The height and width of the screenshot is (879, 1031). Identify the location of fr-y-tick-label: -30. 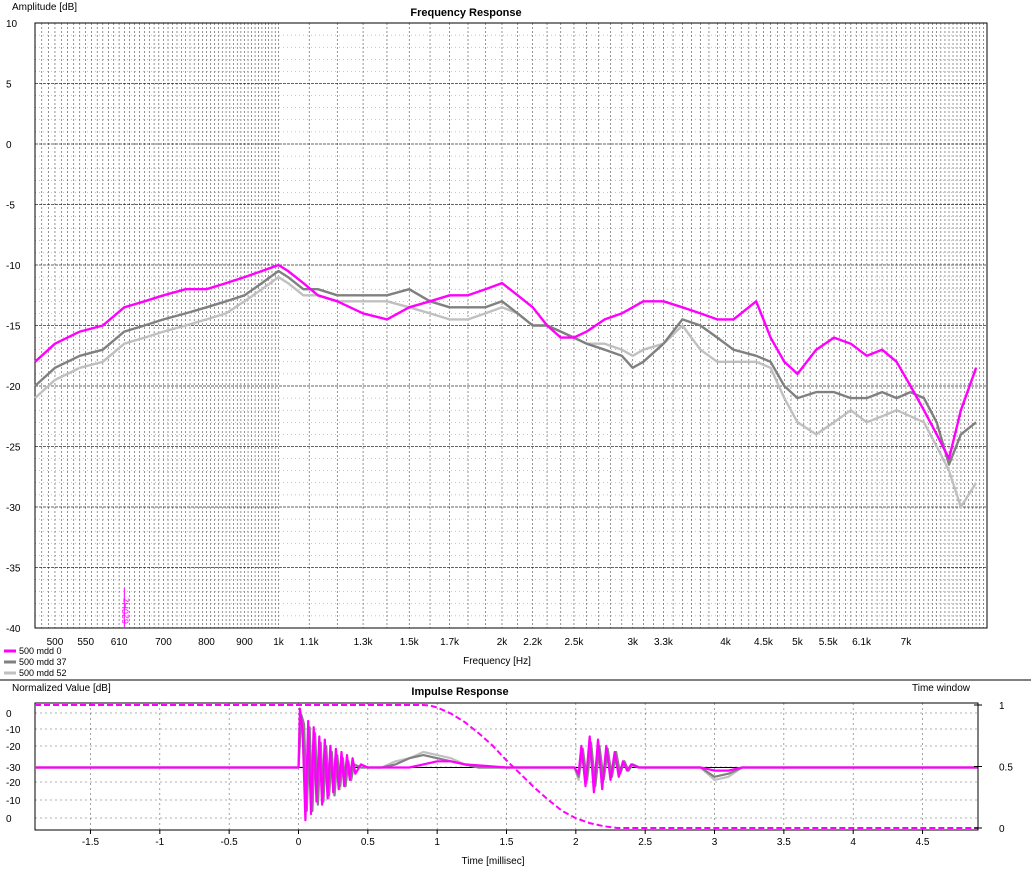
(13, 508).